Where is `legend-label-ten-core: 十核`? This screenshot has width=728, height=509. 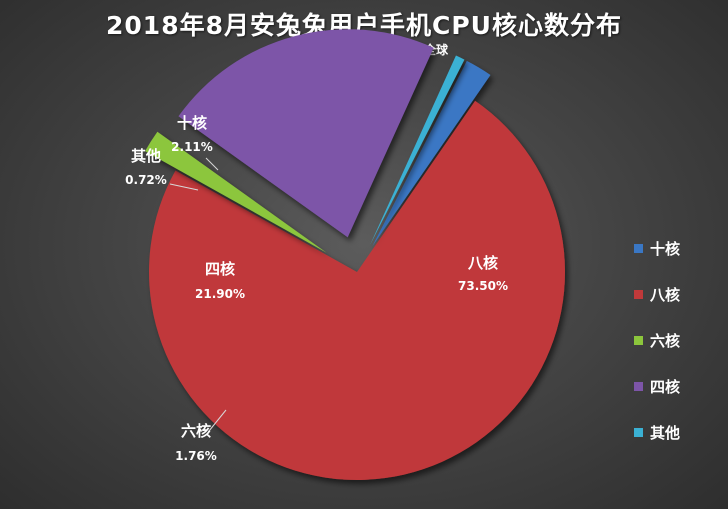
legend-label-ten-core: 十核 is located at coordinates (665, 248).